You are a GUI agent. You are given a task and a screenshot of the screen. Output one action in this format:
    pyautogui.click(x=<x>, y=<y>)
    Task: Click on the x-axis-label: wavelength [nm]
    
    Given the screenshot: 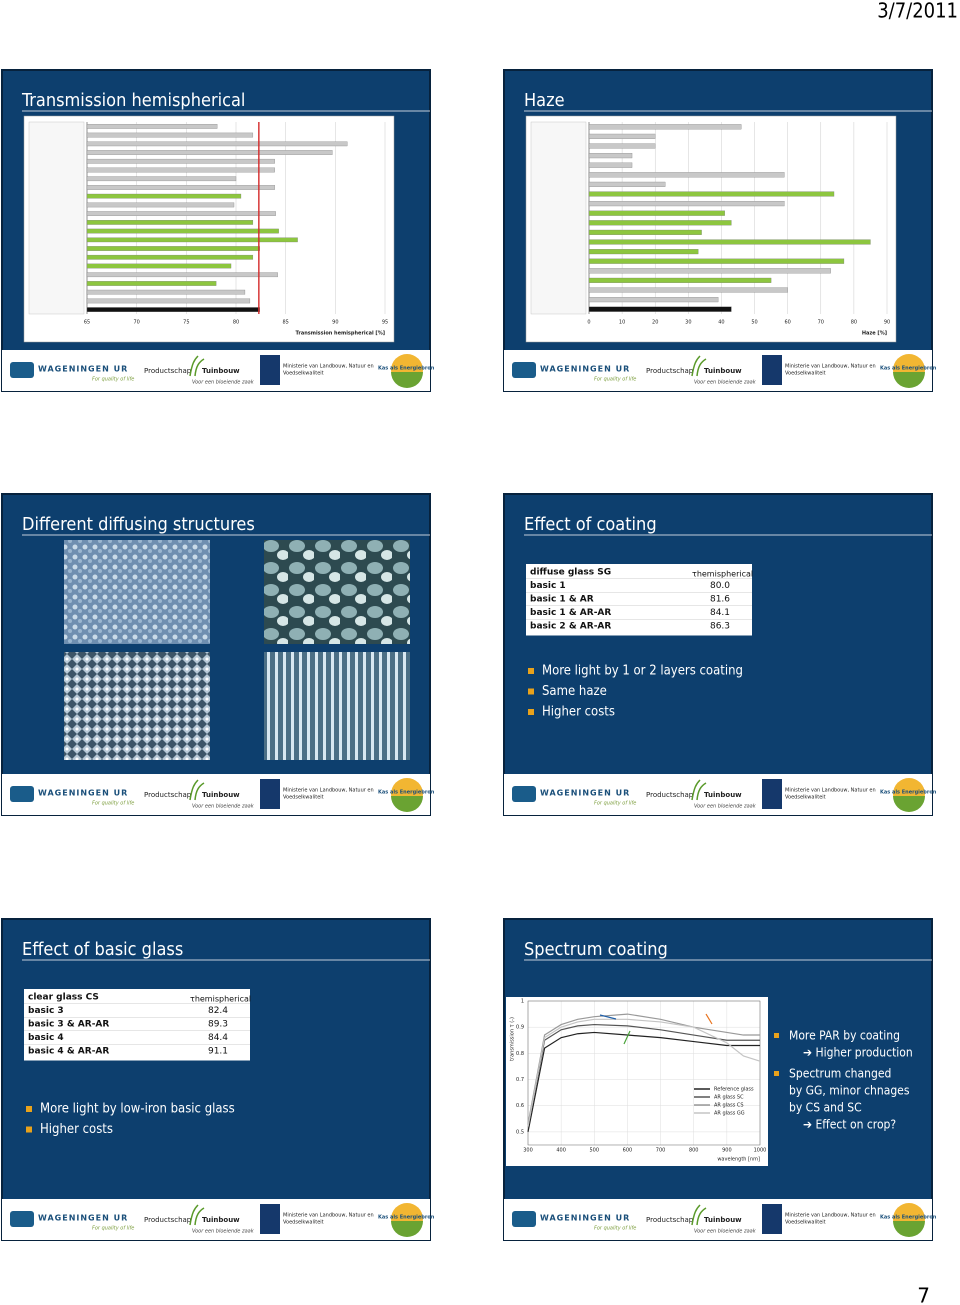 What is the action you would take?
    pyautogui.click(x=738, y=1159)
    